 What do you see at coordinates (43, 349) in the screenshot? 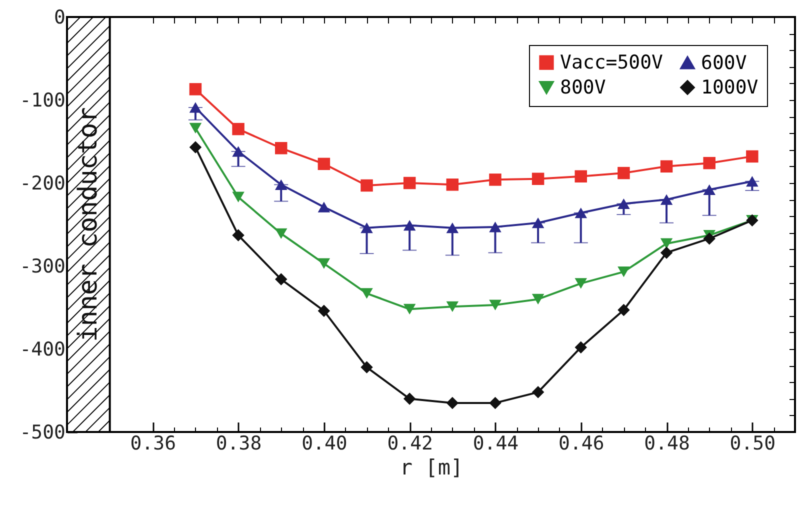
I see `y-tick-label: -400` at bounding box center [43, 349].